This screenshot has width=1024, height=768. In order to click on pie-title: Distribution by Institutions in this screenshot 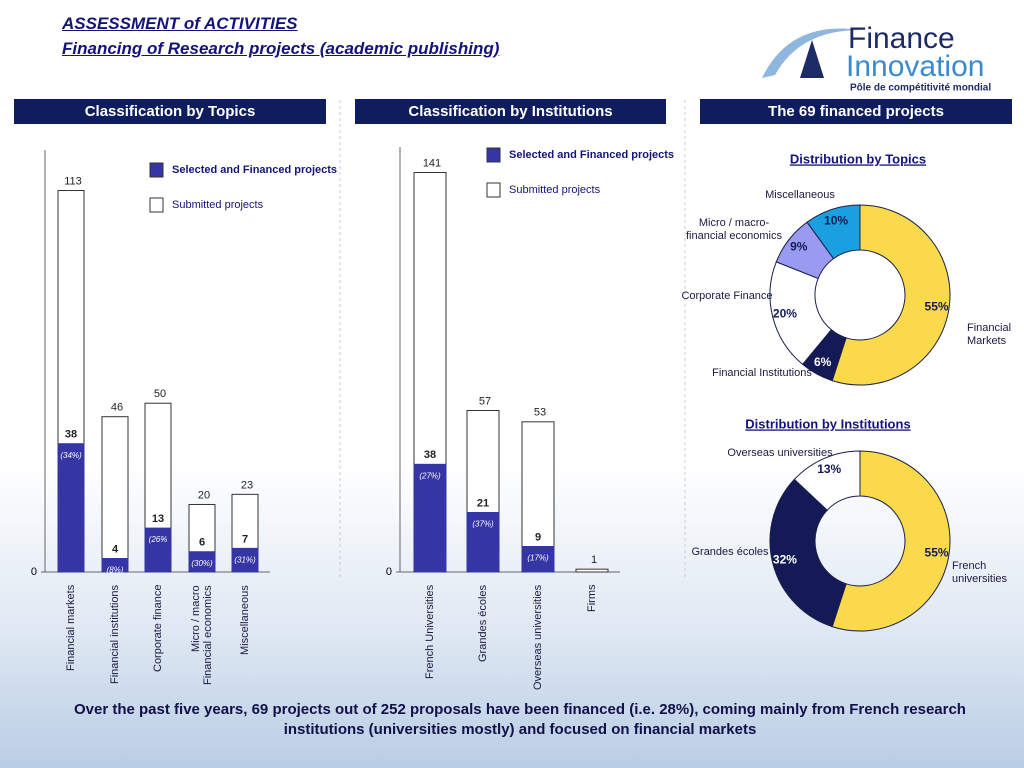, I will do `click(827, 423)`.